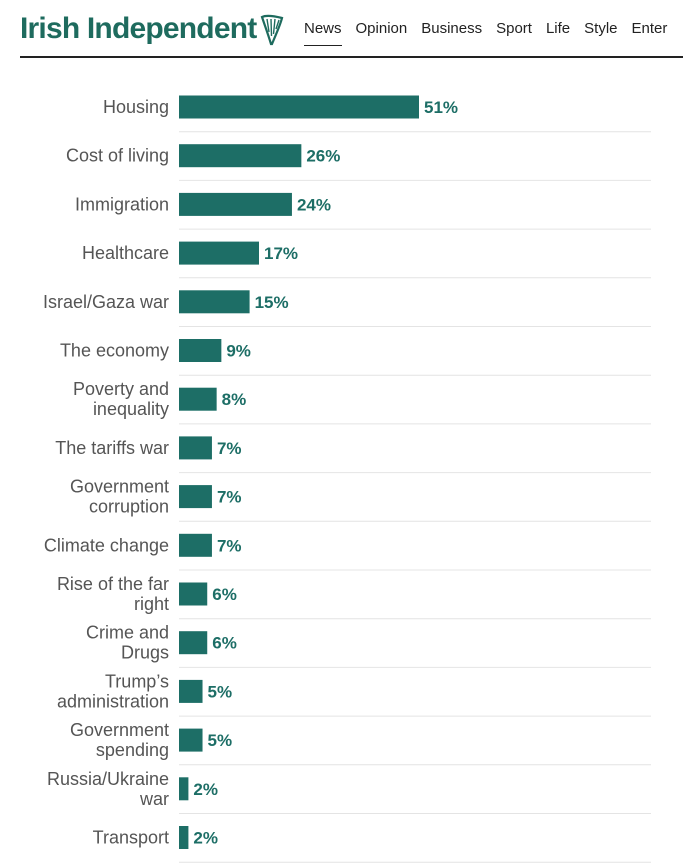 The image size is (683, 863). I want to click on value-label-immigration: 24%, so click(314, 204).